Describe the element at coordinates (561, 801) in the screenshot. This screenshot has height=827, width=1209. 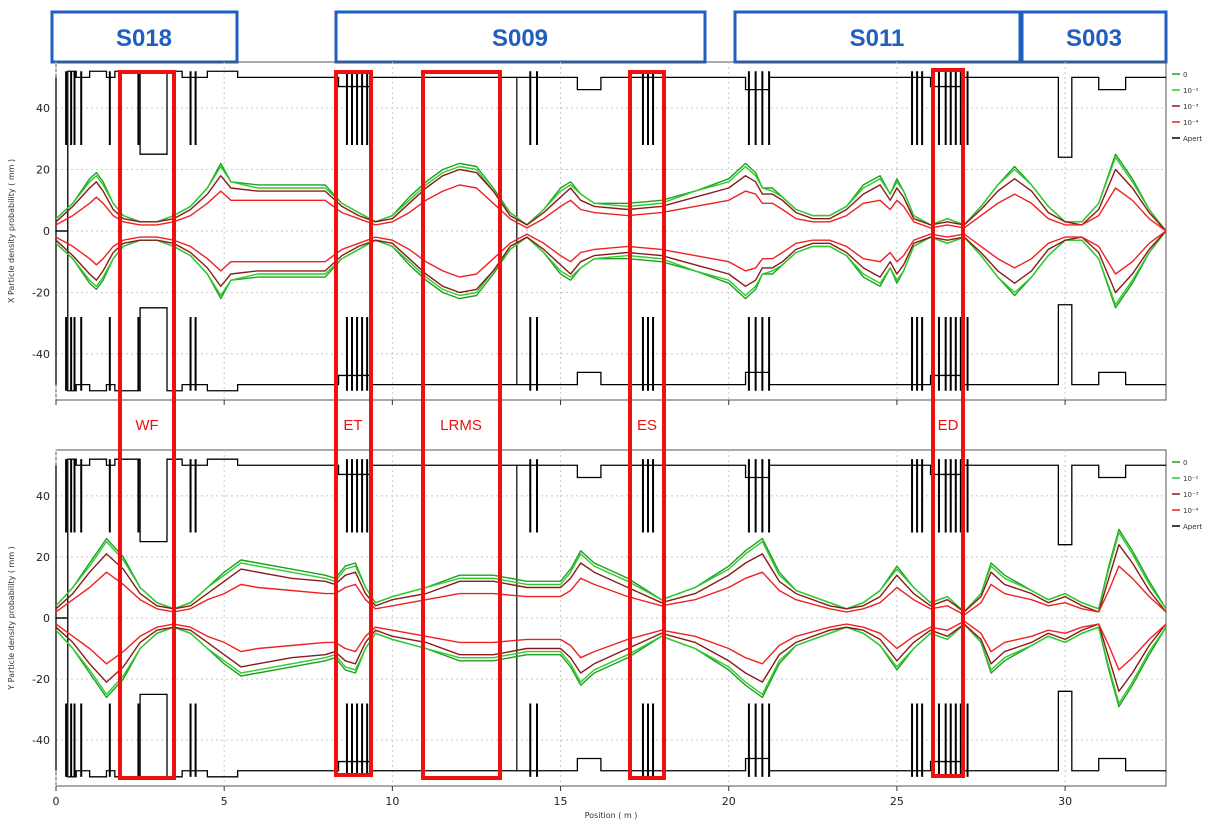
I see `x-tick-label: 15` at that location.